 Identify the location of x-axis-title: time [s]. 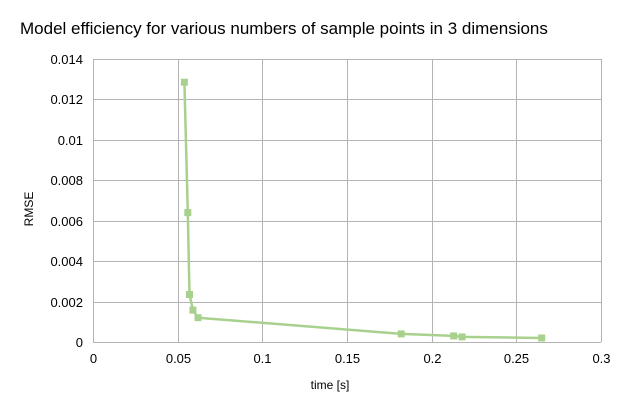
(330, 385).